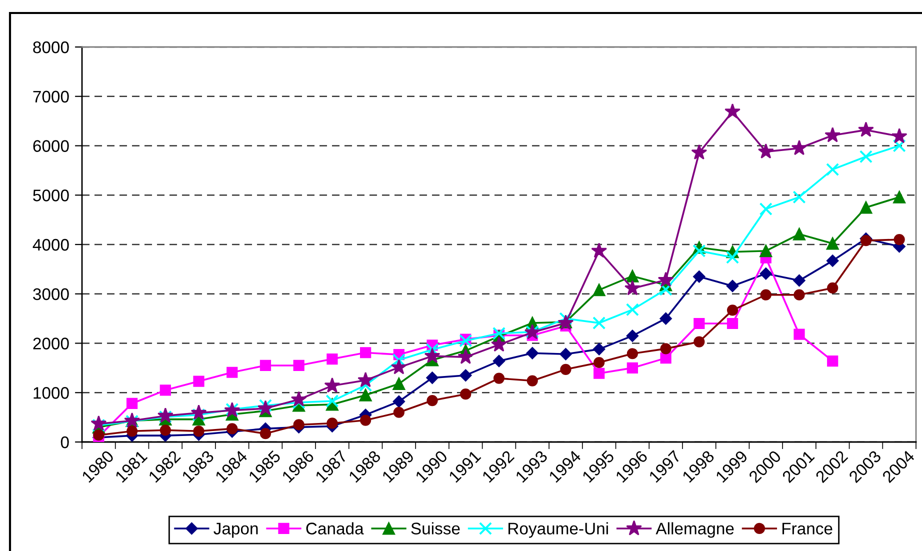  What do you see at coordinates (807, 528) in the screenshot?
I see `legend-label: France` at bounding box center [807, 528].